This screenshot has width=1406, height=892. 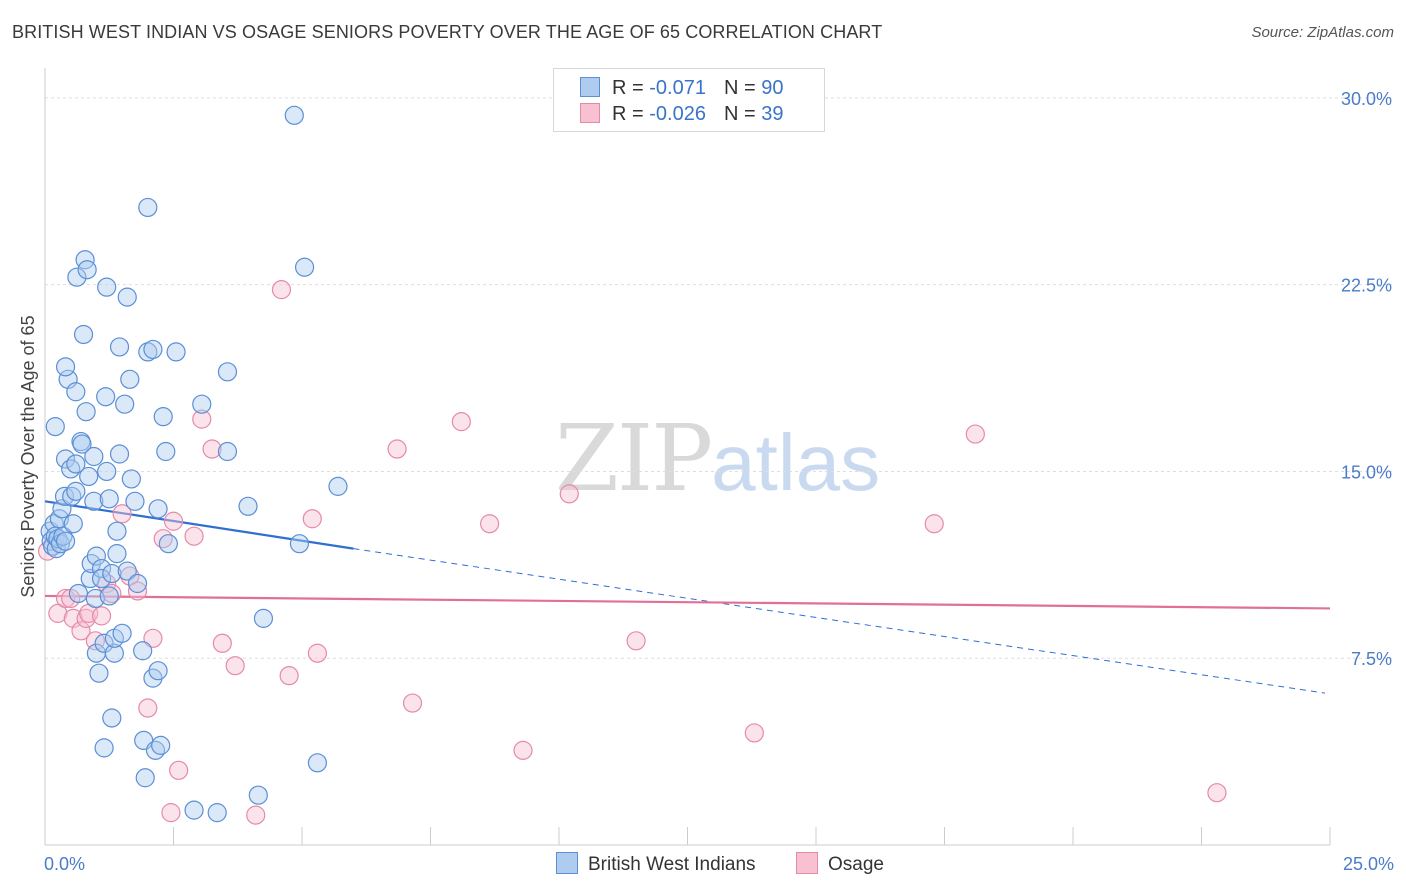 What do you see at coordinates (1366, 472) in the screenshot?
I see `y-tick-label: 15.0%` at bounding box center [1366, 472].